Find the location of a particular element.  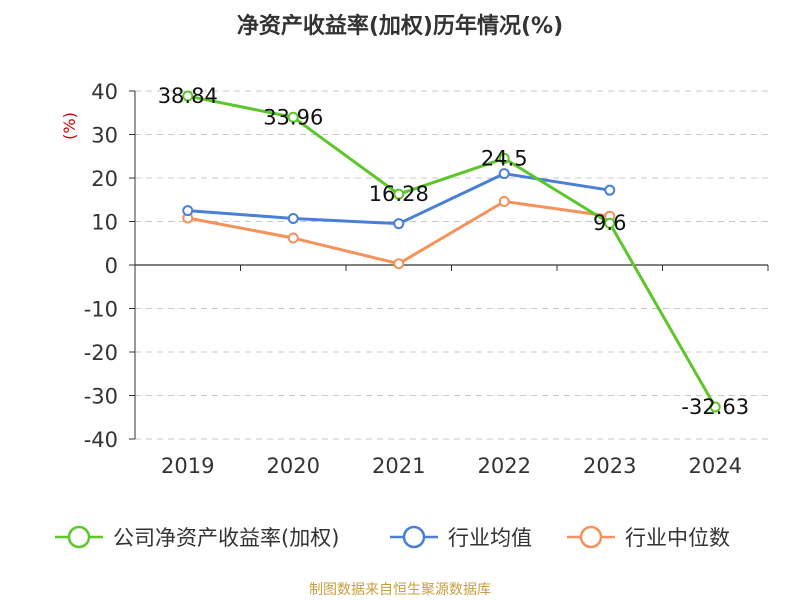

legend-item-2: 行业中位数 is located at coordinates (648, 537).